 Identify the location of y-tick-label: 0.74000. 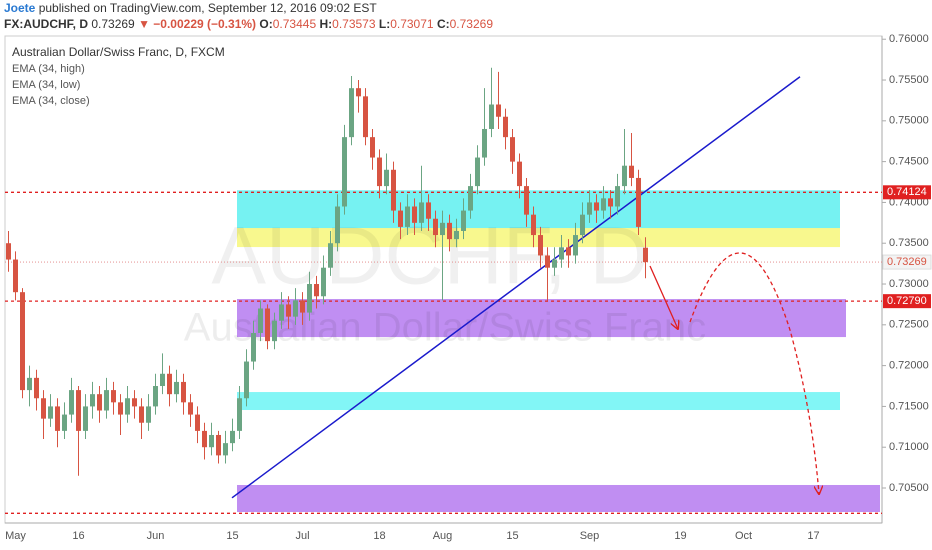
(909, 202).